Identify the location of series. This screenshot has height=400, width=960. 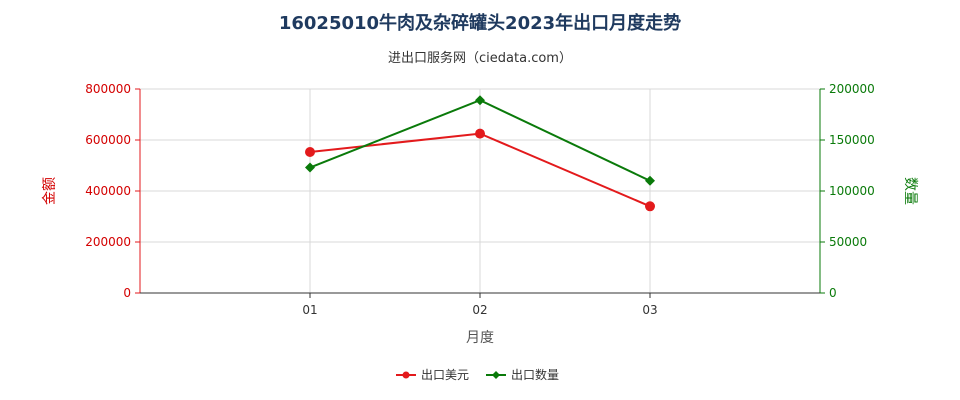
(480, 153).